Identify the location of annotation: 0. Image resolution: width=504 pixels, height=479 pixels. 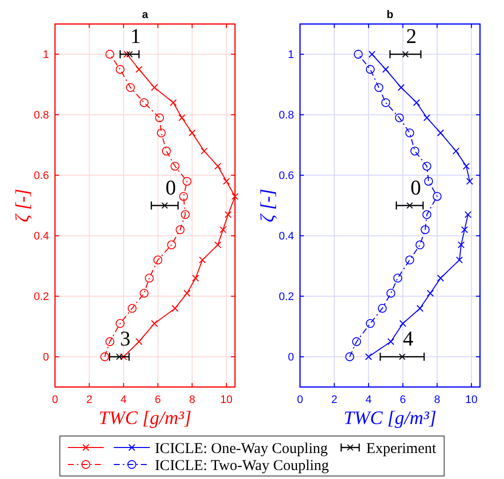
(415, 187).